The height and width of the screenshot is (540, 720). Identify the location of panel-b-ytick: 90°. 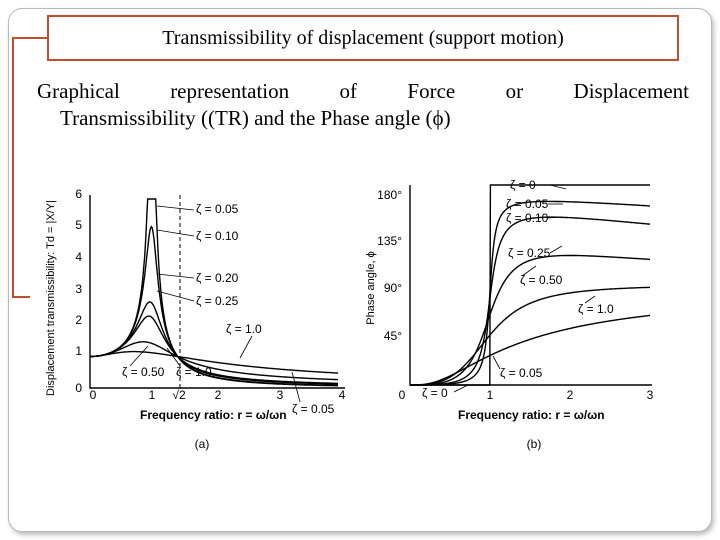
(393, 288).